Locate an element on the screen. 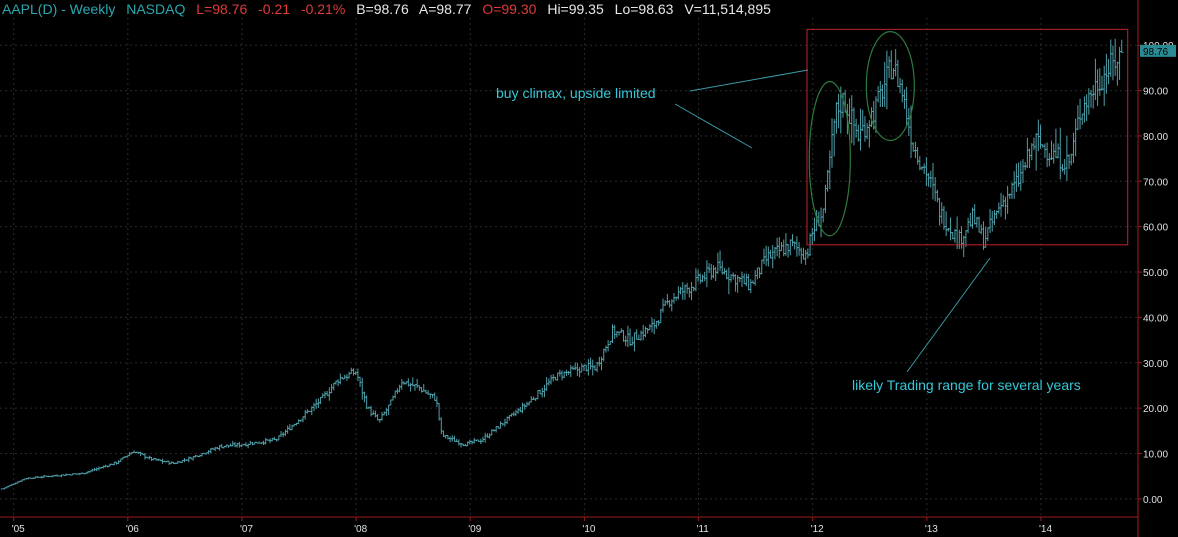 The width and height of the screenshot is (1178, 537). x-tick-label: '05 is located at coordinates (18, 529).